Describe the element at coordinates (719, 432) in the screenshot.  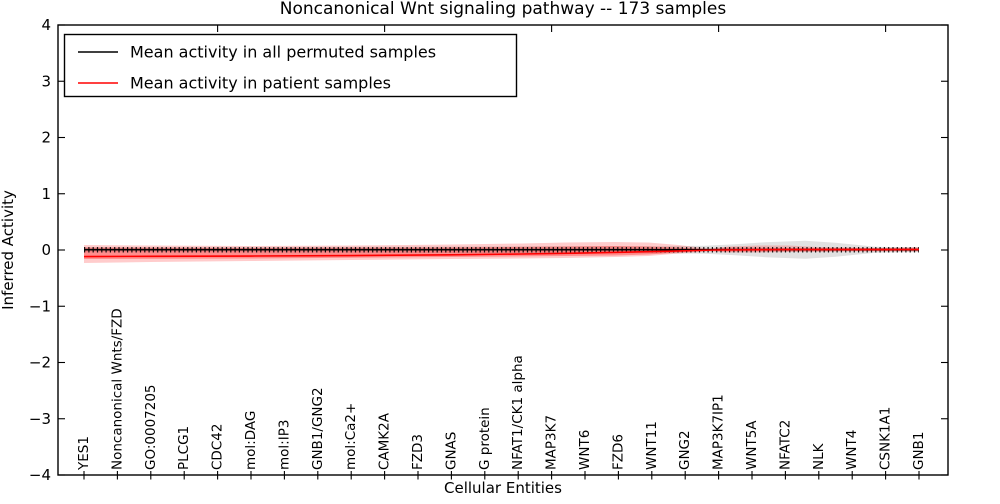
I see `category-label: MAP3K7IP1` at that location.